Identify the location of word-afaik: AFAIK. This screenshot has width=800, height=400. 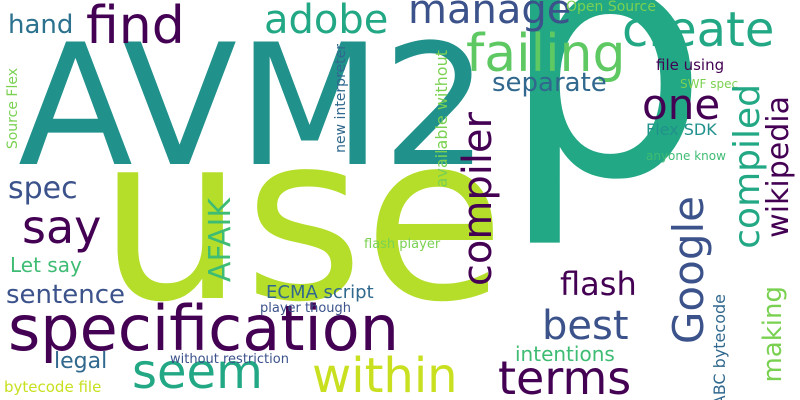
(220, 240).